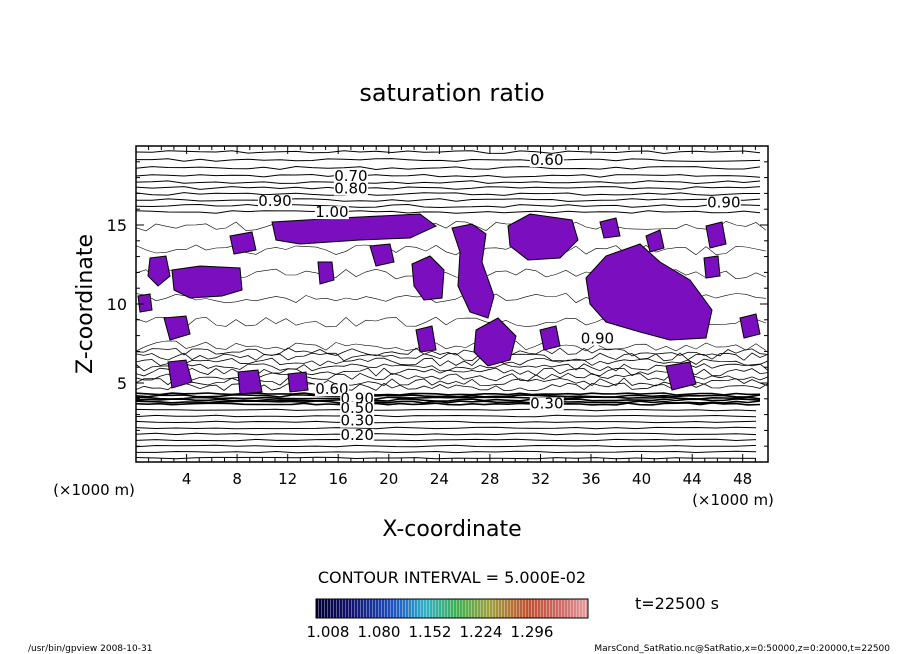 This screenshot has width=904, height=654. What do you see at coordinates (94, 490) in the screenshot?
I see `x-unit-left: (×1000 m)` at bounding box center [94, 490].